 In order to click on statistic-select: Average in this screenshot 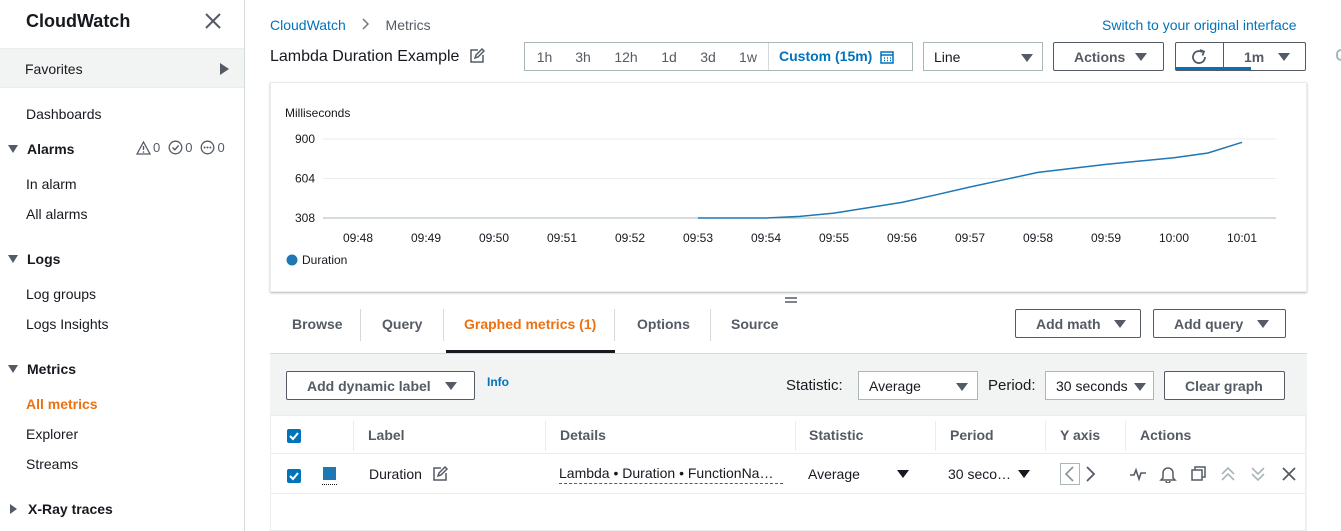, I will do `click(918, 385)`.